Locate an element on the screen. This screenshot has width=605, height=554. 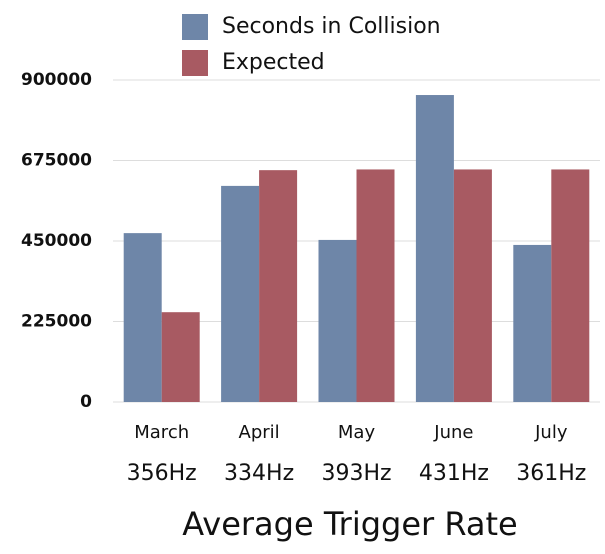
y-tick-label: 225000 is located at coordinates (56, 322).